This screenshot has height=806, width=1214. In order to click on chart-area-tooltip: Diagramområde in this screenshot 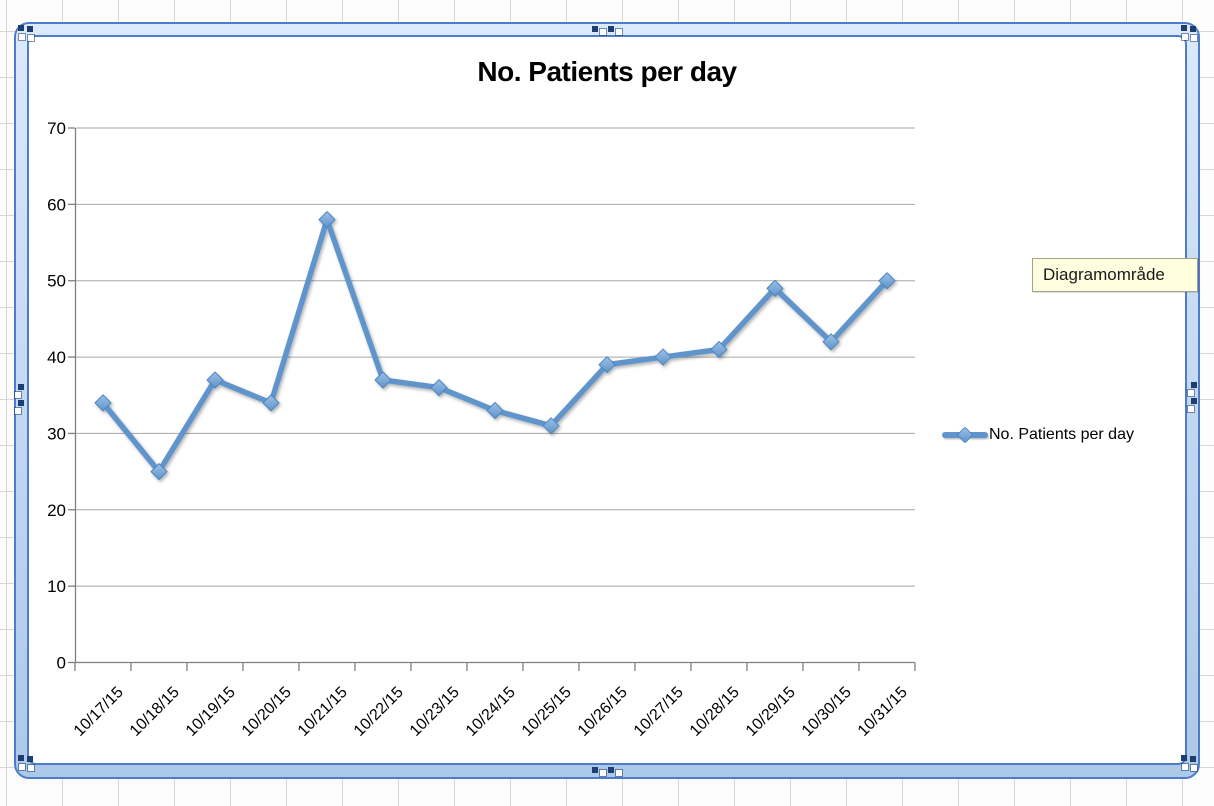, I will do `click(1115, 275)`.